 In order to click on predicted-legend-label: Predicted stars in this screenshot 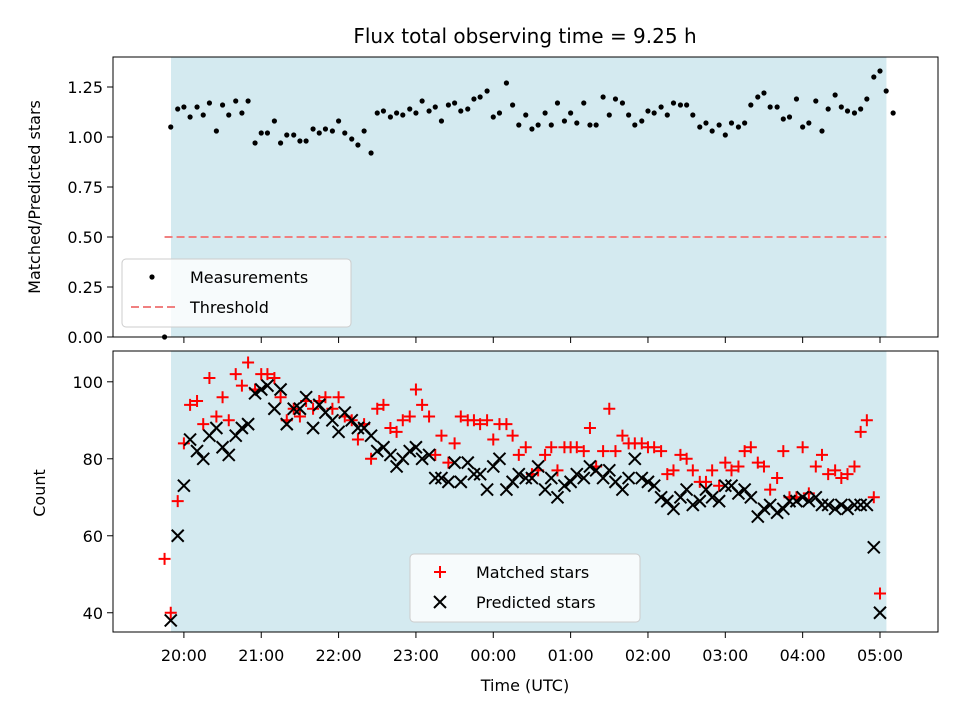, I will do `click(536, 602)`.